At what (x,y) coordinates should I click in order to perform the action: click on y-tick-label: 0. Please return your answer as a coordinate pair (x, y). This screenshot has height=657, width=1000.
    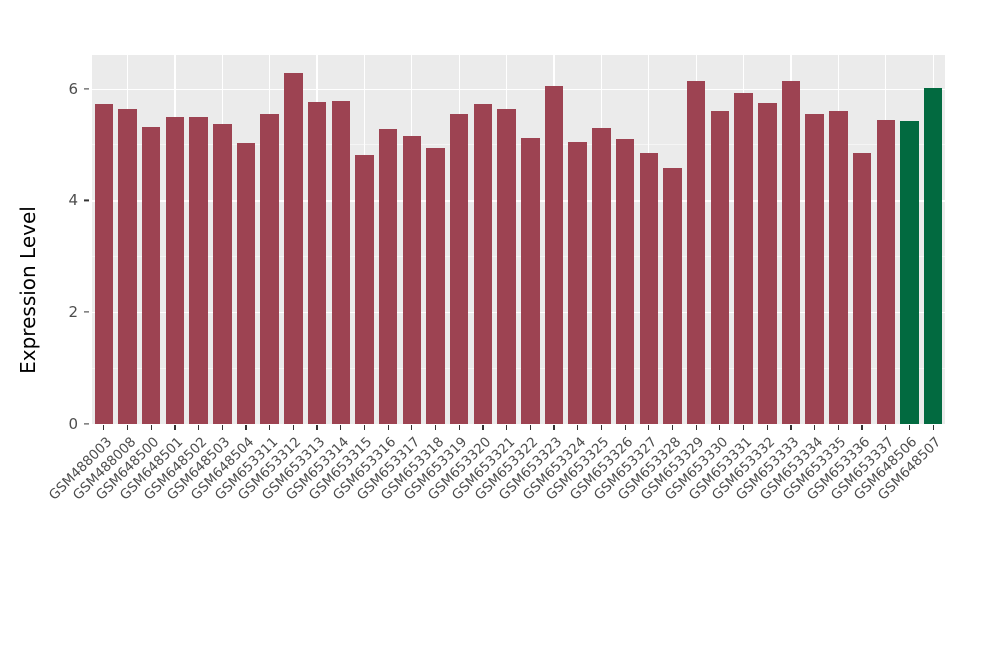
    Looking at the image, I should click on (73, 424).